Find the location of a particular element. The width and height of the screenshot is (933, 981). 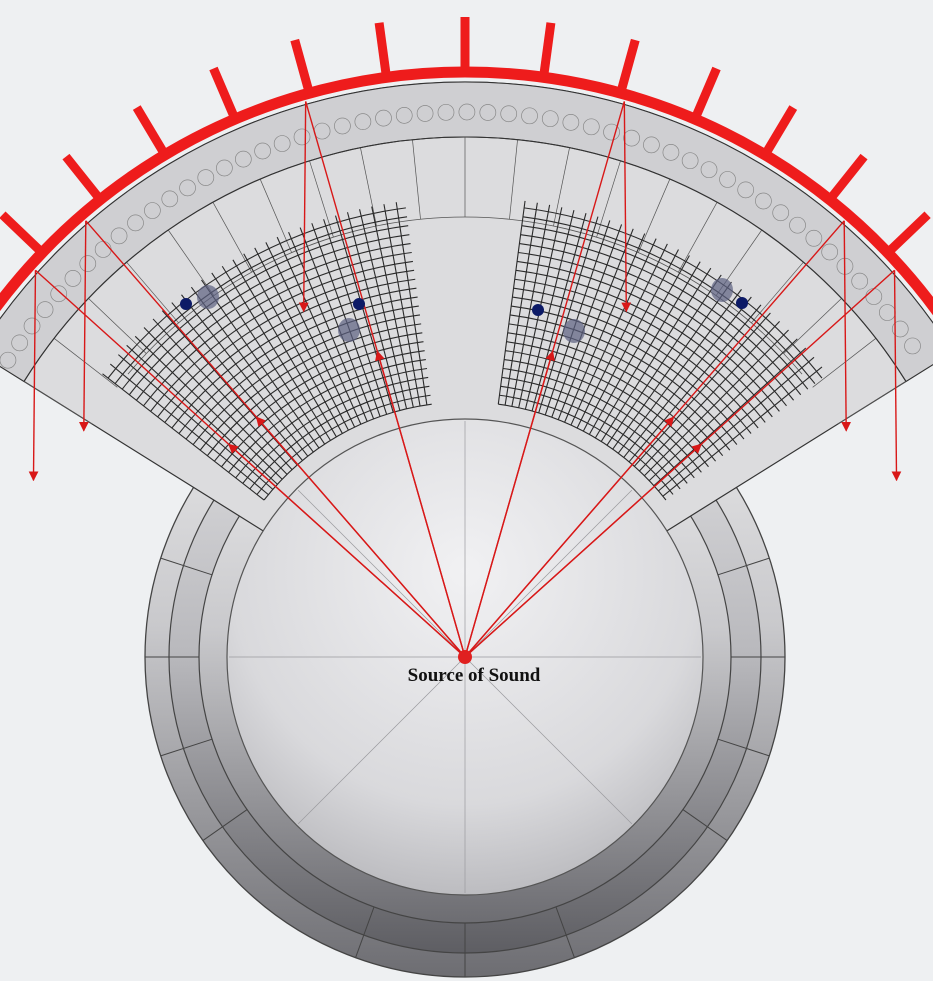

sound-source-dot is located at coordinates (465, 657).